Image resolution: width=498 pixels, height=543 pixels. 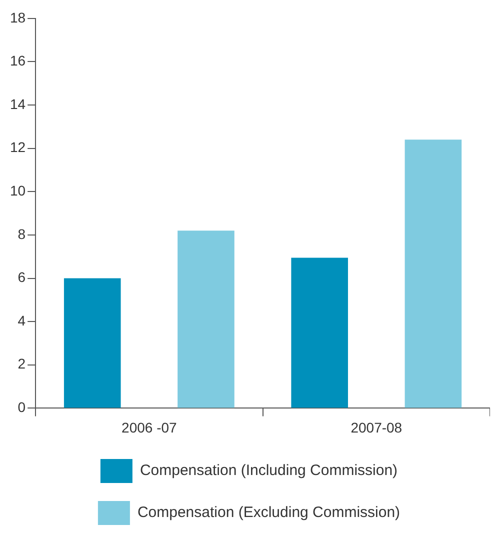 I want to click on y-tick-label: 10, so click(x=18, y=190).